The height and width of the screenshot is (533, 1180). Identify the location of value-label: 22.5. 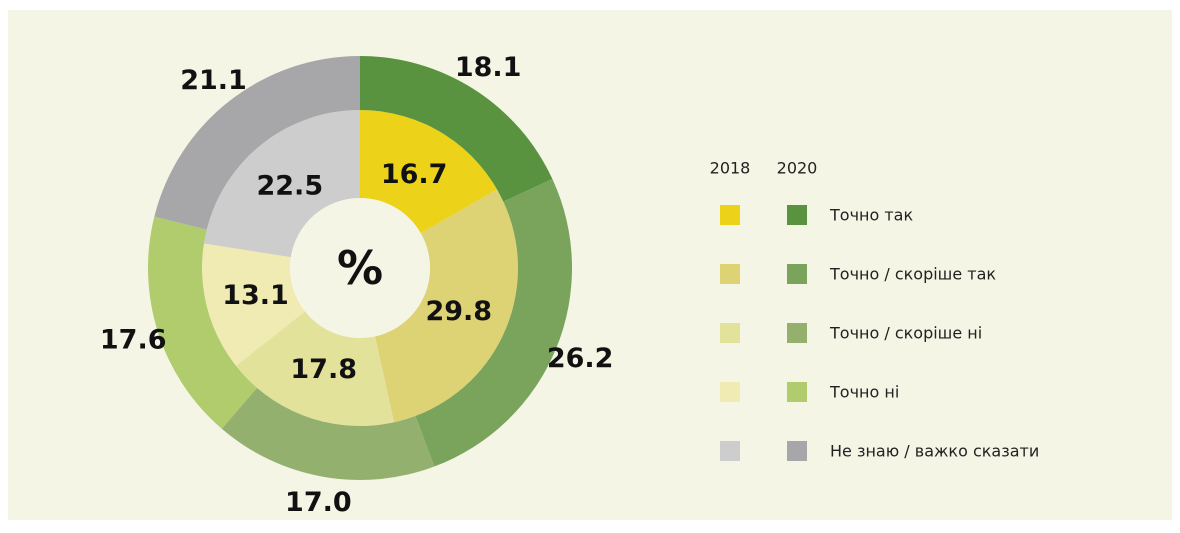
(289, 185).